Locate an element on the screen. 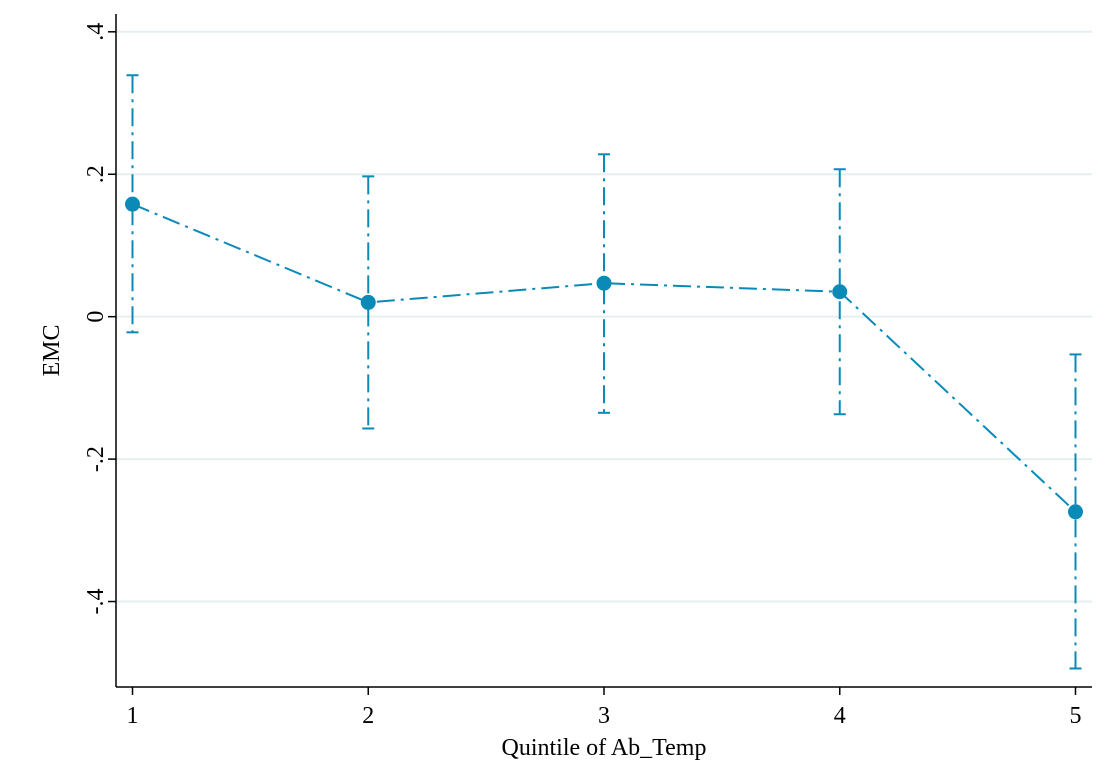  x-tick-label: 1 is located at coordinates (133, 716).